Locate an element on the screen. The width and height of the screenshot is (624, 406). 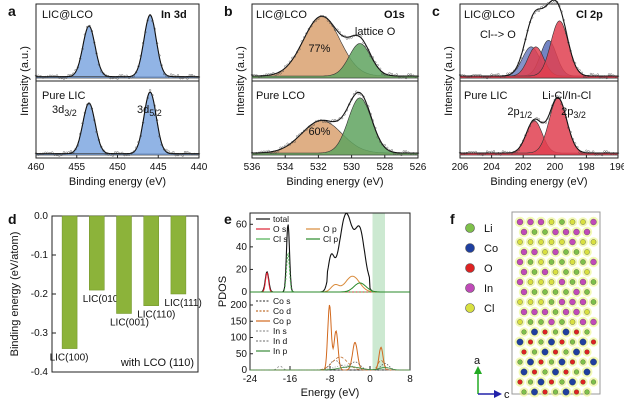
axis-c-arrow is located at coordinates (498, 394).